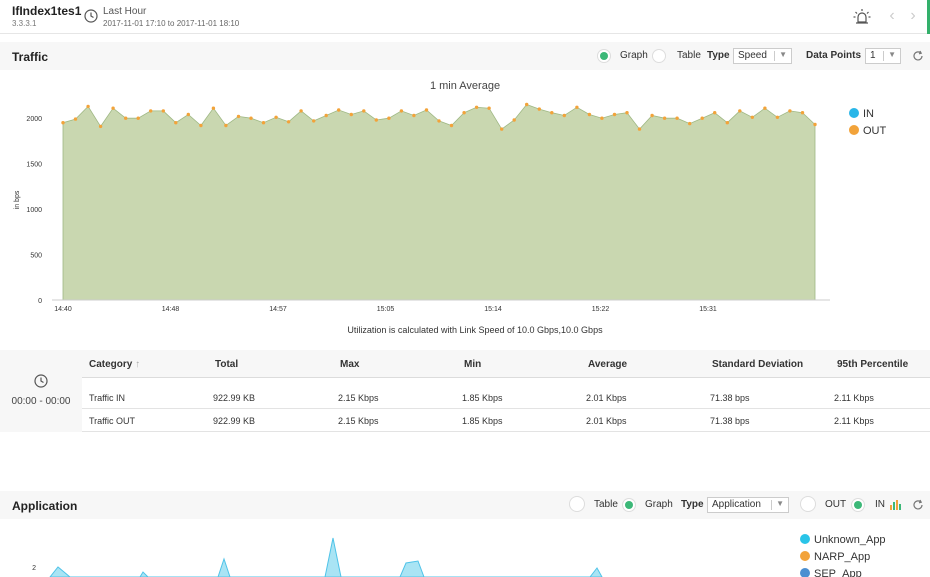 The image size is (930, 577). What do you see at coordinates (850, 540) in the screenshot?
I see `legend-label: Unknown_App` at bounding box center [850, 540].